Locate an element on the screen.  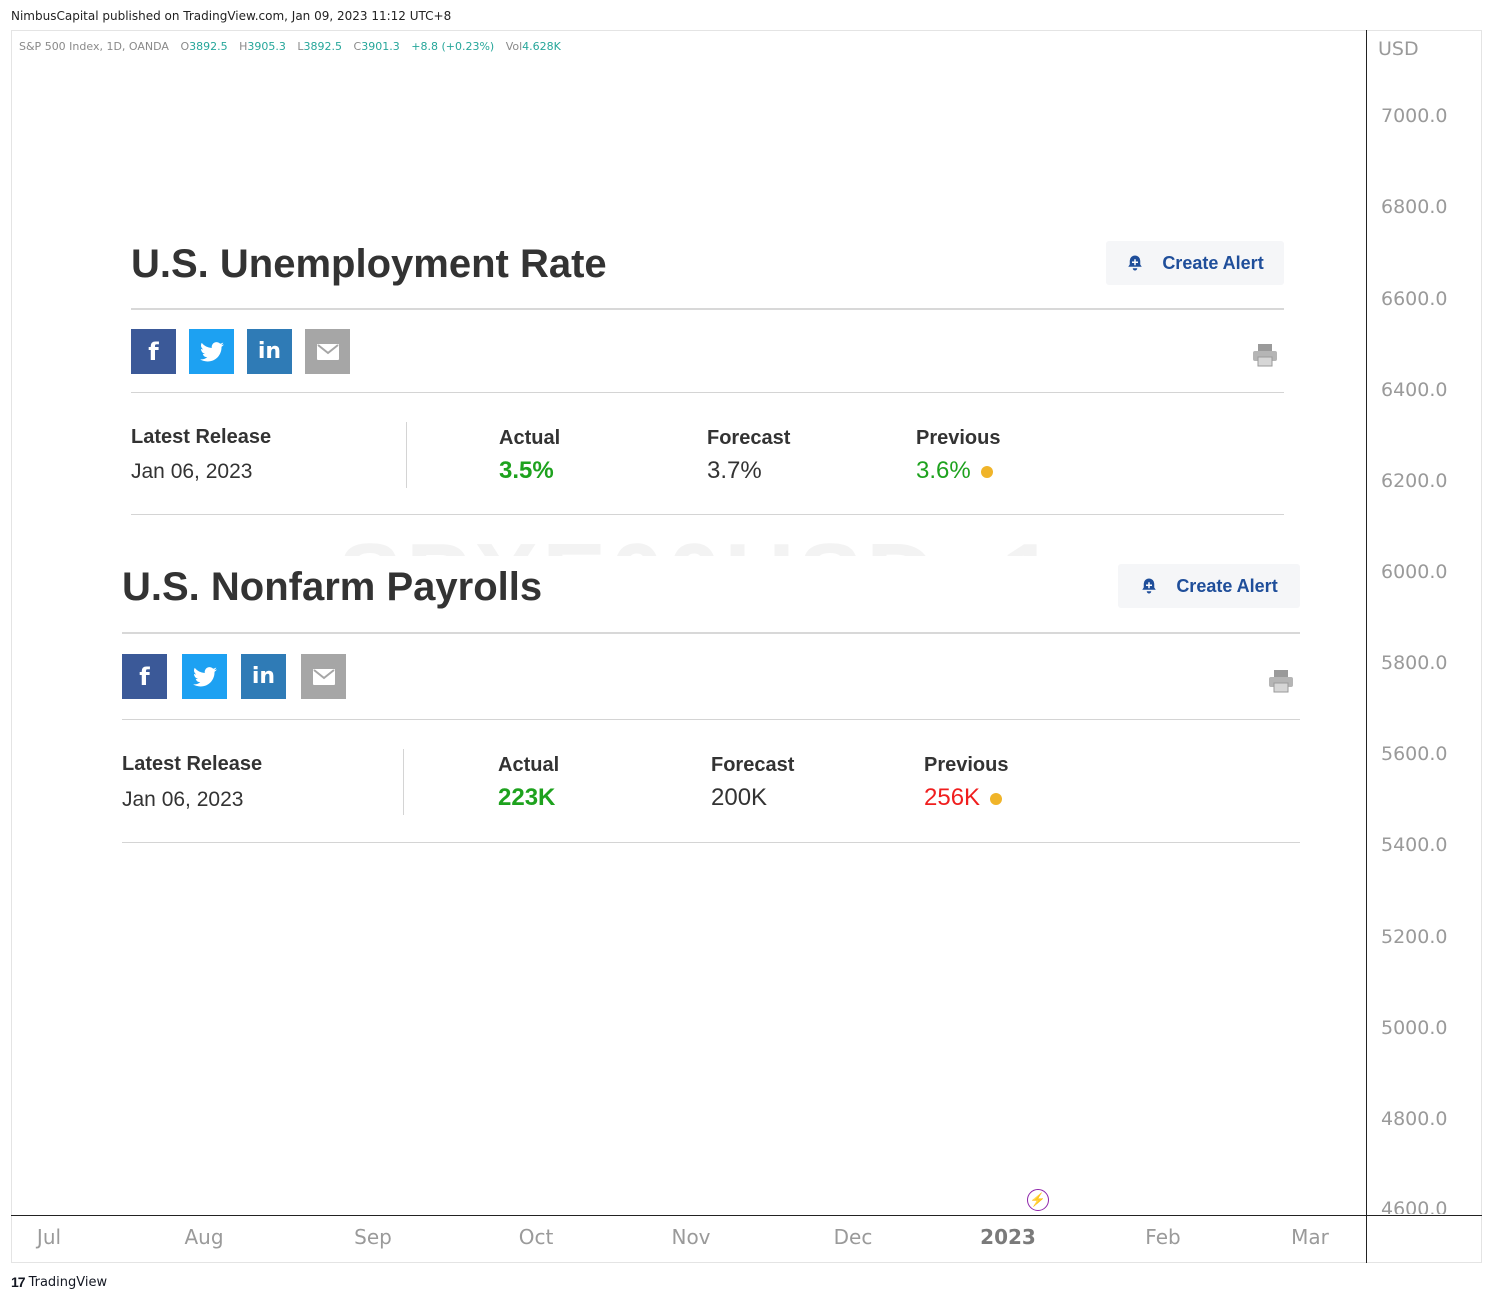
price-axis-label: 4600.0 is located at coordinates (1414, 1206).